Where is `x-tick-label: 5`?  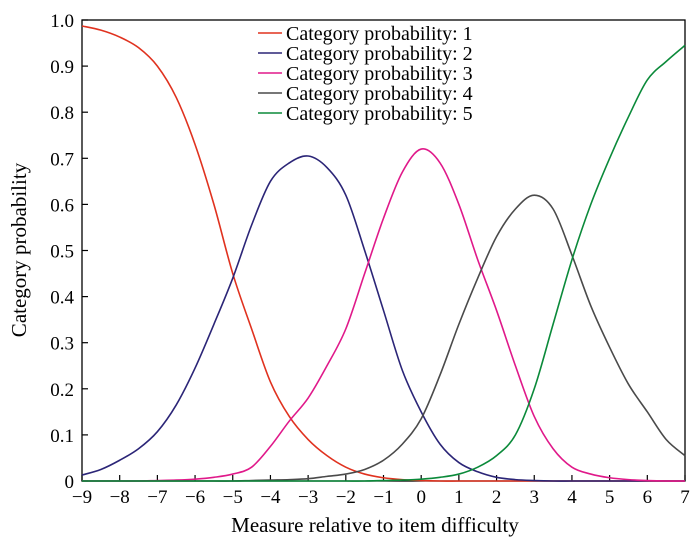 x-tick-label: 5 is located at coordinates (610, 497).